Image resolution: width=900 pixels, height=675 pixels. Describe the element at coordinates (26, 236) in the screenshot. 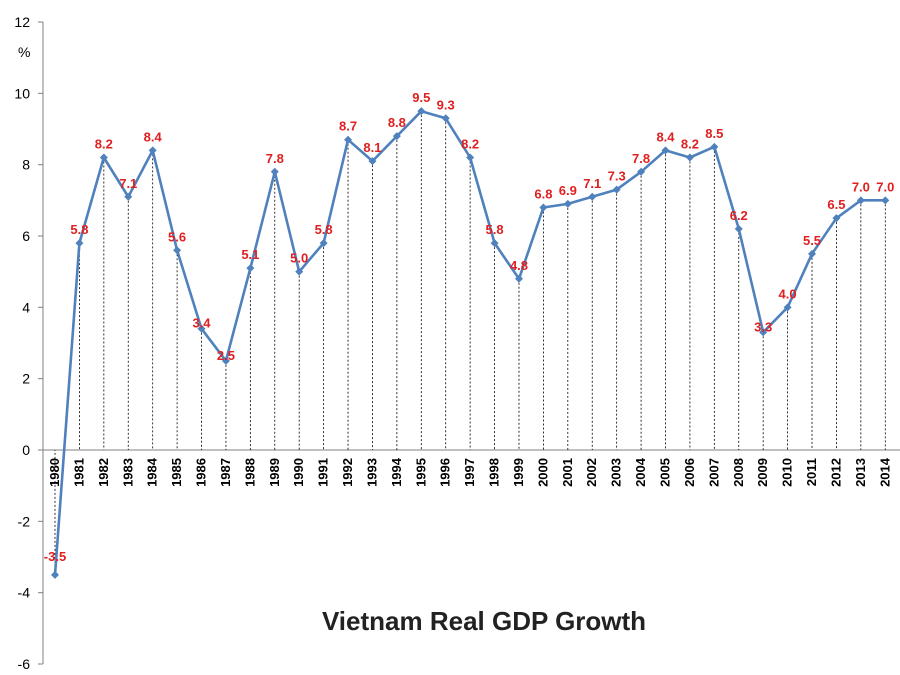

I see `y-tick-label: 6` at that location.